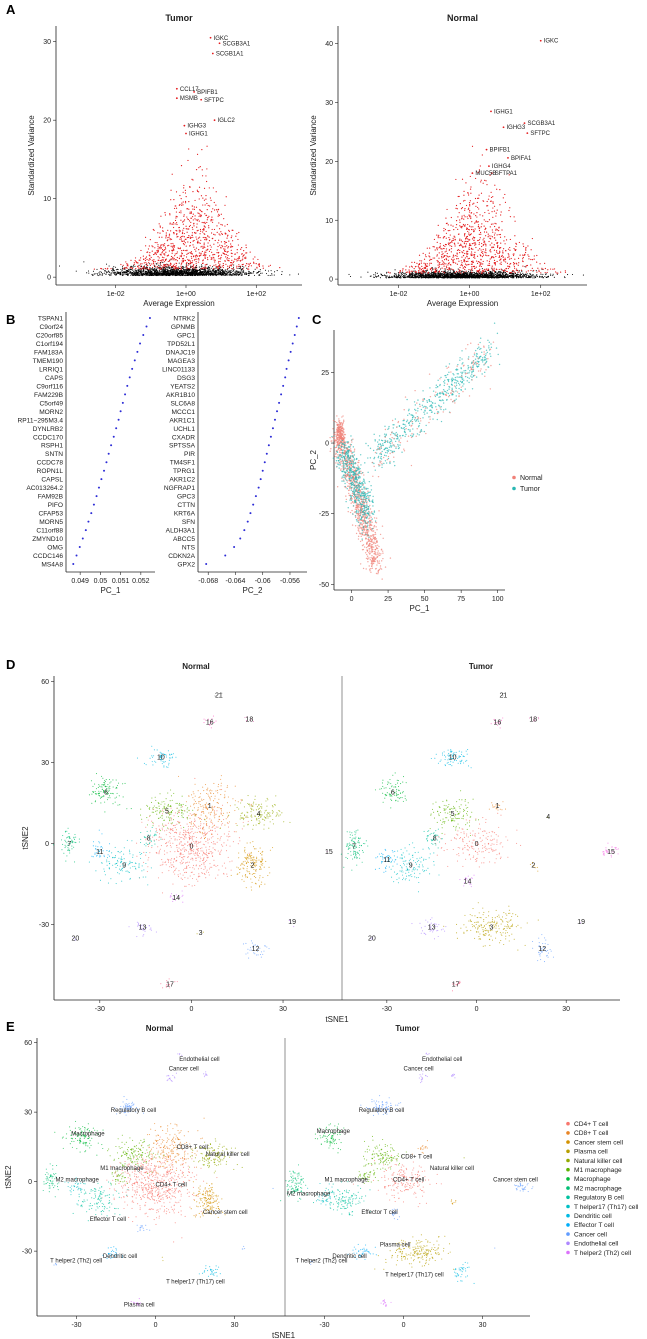 Image resolution: width=647 pixels, height=1339 pixels. Describe the element at coordinates (208, 581) in the screenshot. I see `panel-b-pc2-x-tick-label: -0.068` at that location.